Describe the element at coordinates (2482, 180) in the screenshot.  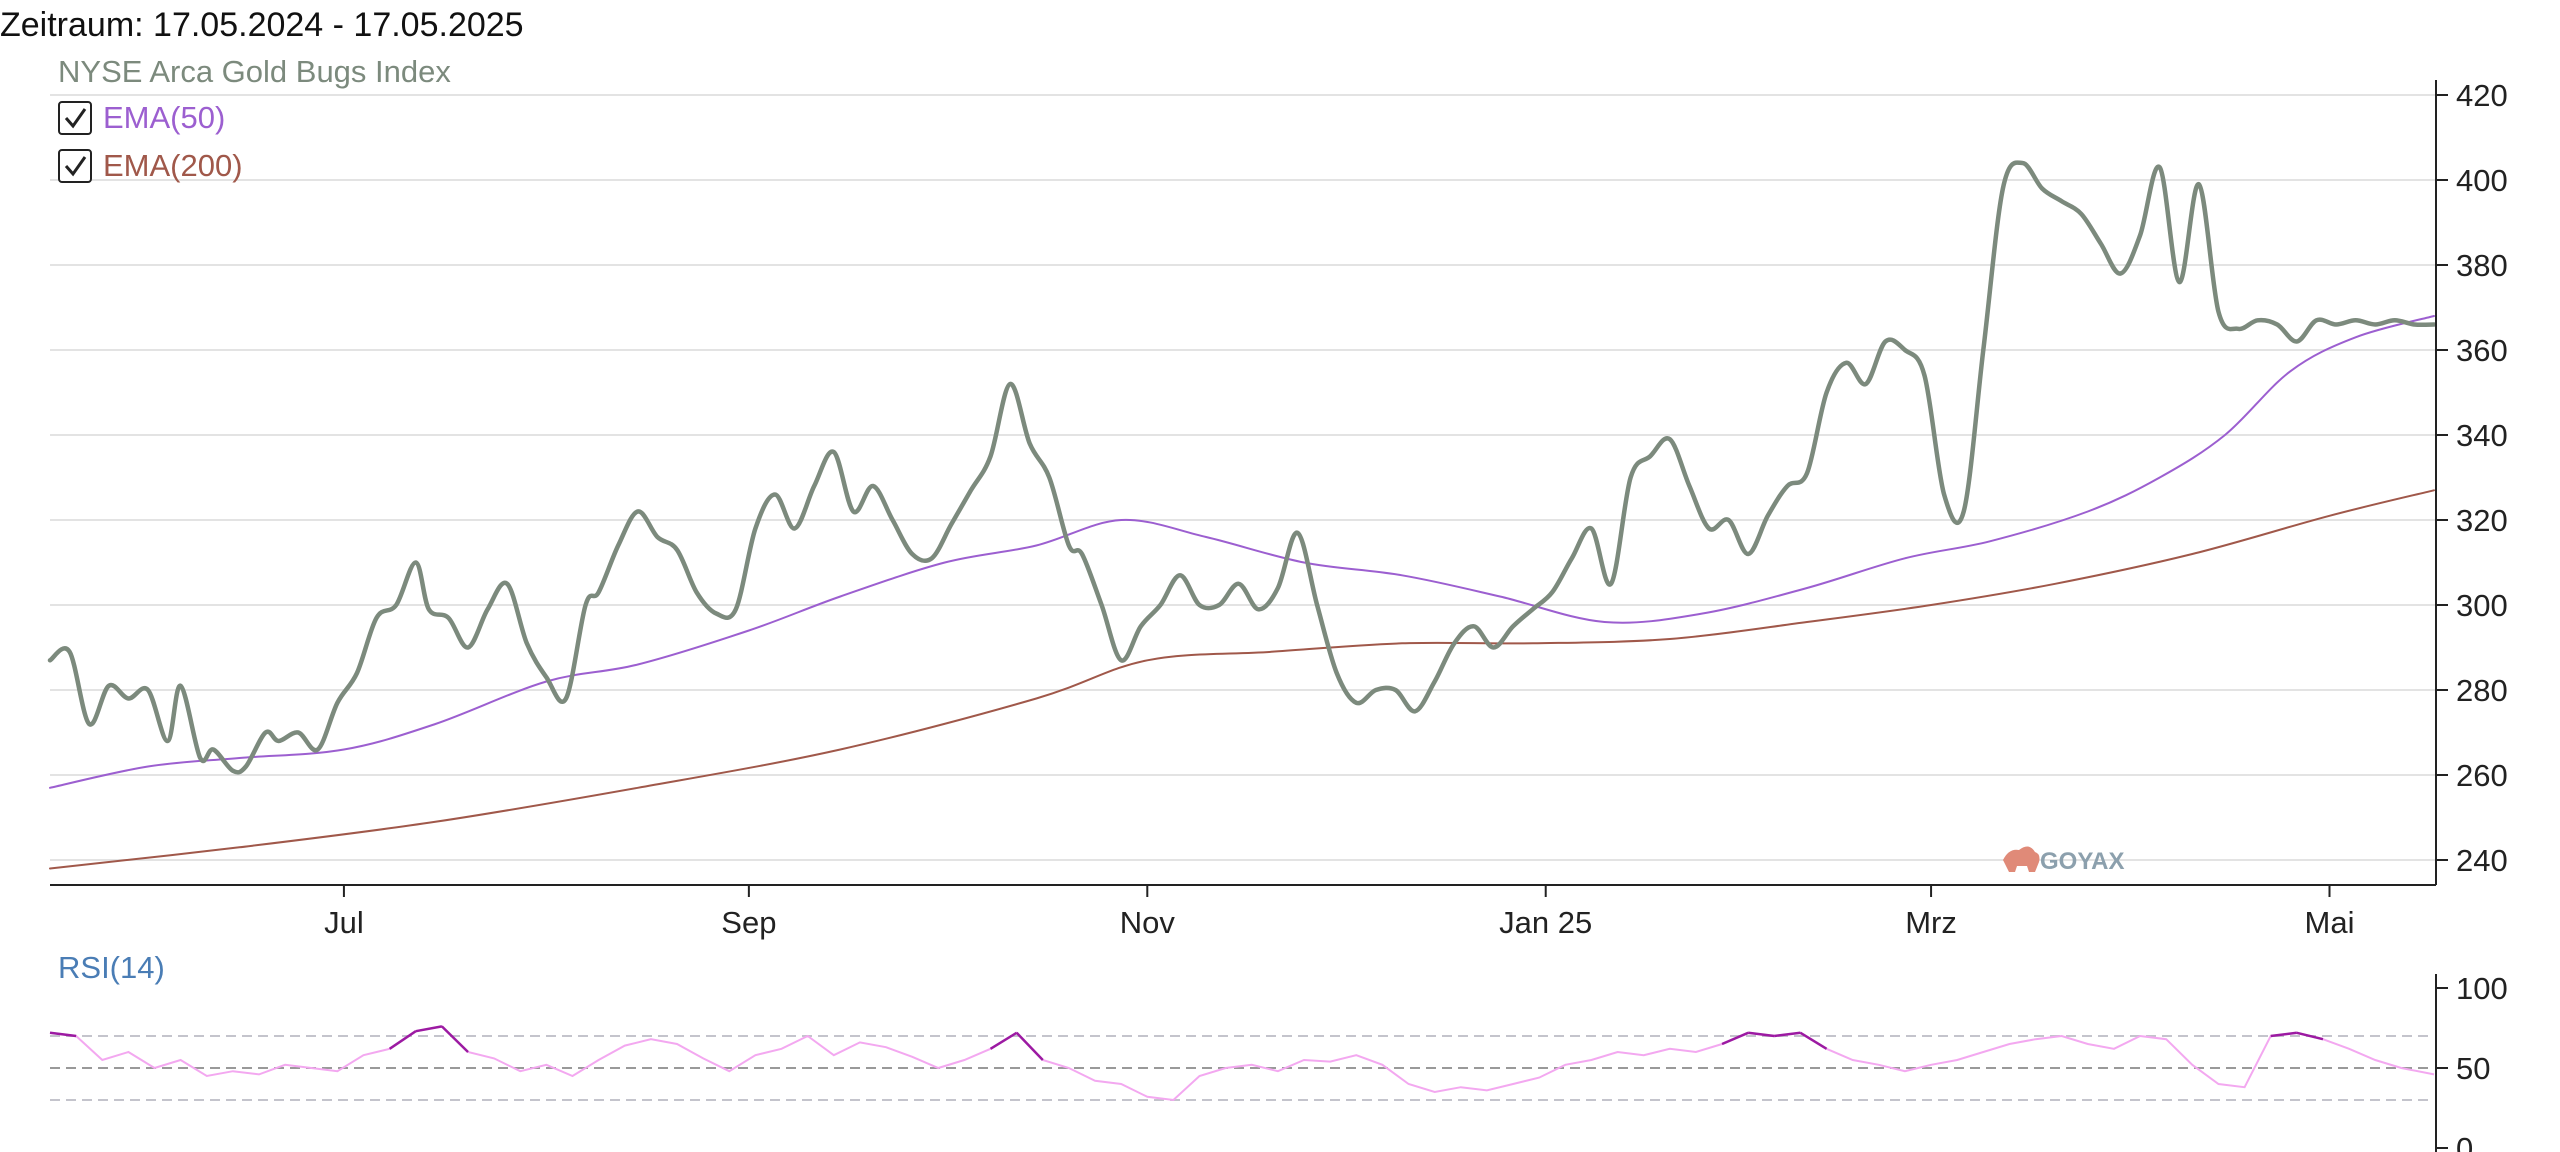
I see `y-tick-label-400: 400` at that location.